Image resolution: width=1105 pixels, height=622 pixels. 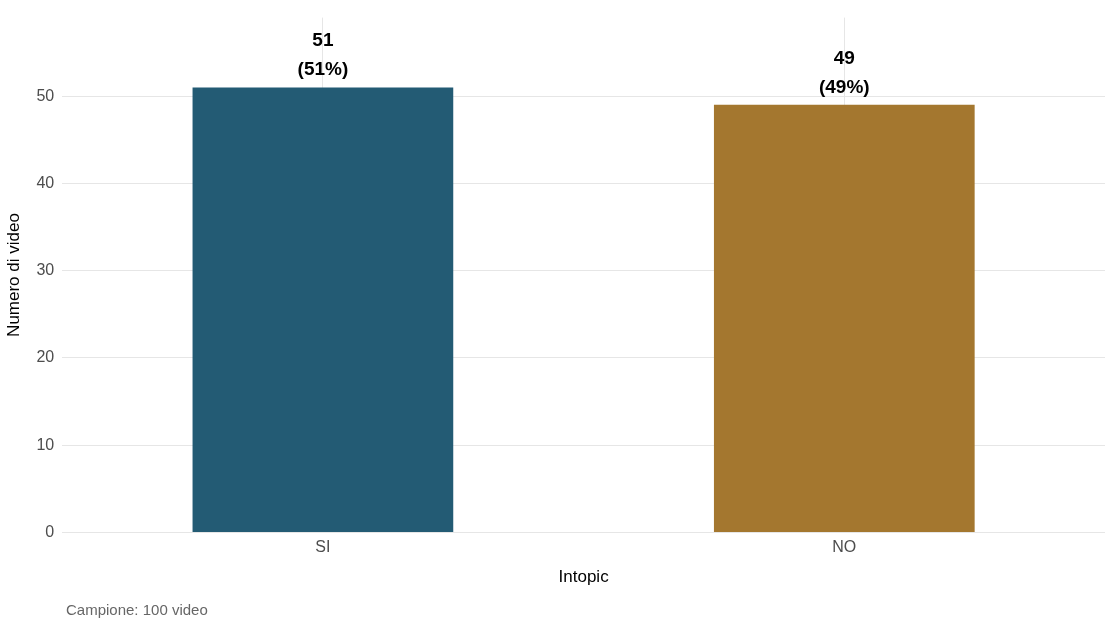 What do you see at coordinates (584, 577) in the screenshot?
I see `x-axis-title: Intopic` at bounding box center [584, 577].